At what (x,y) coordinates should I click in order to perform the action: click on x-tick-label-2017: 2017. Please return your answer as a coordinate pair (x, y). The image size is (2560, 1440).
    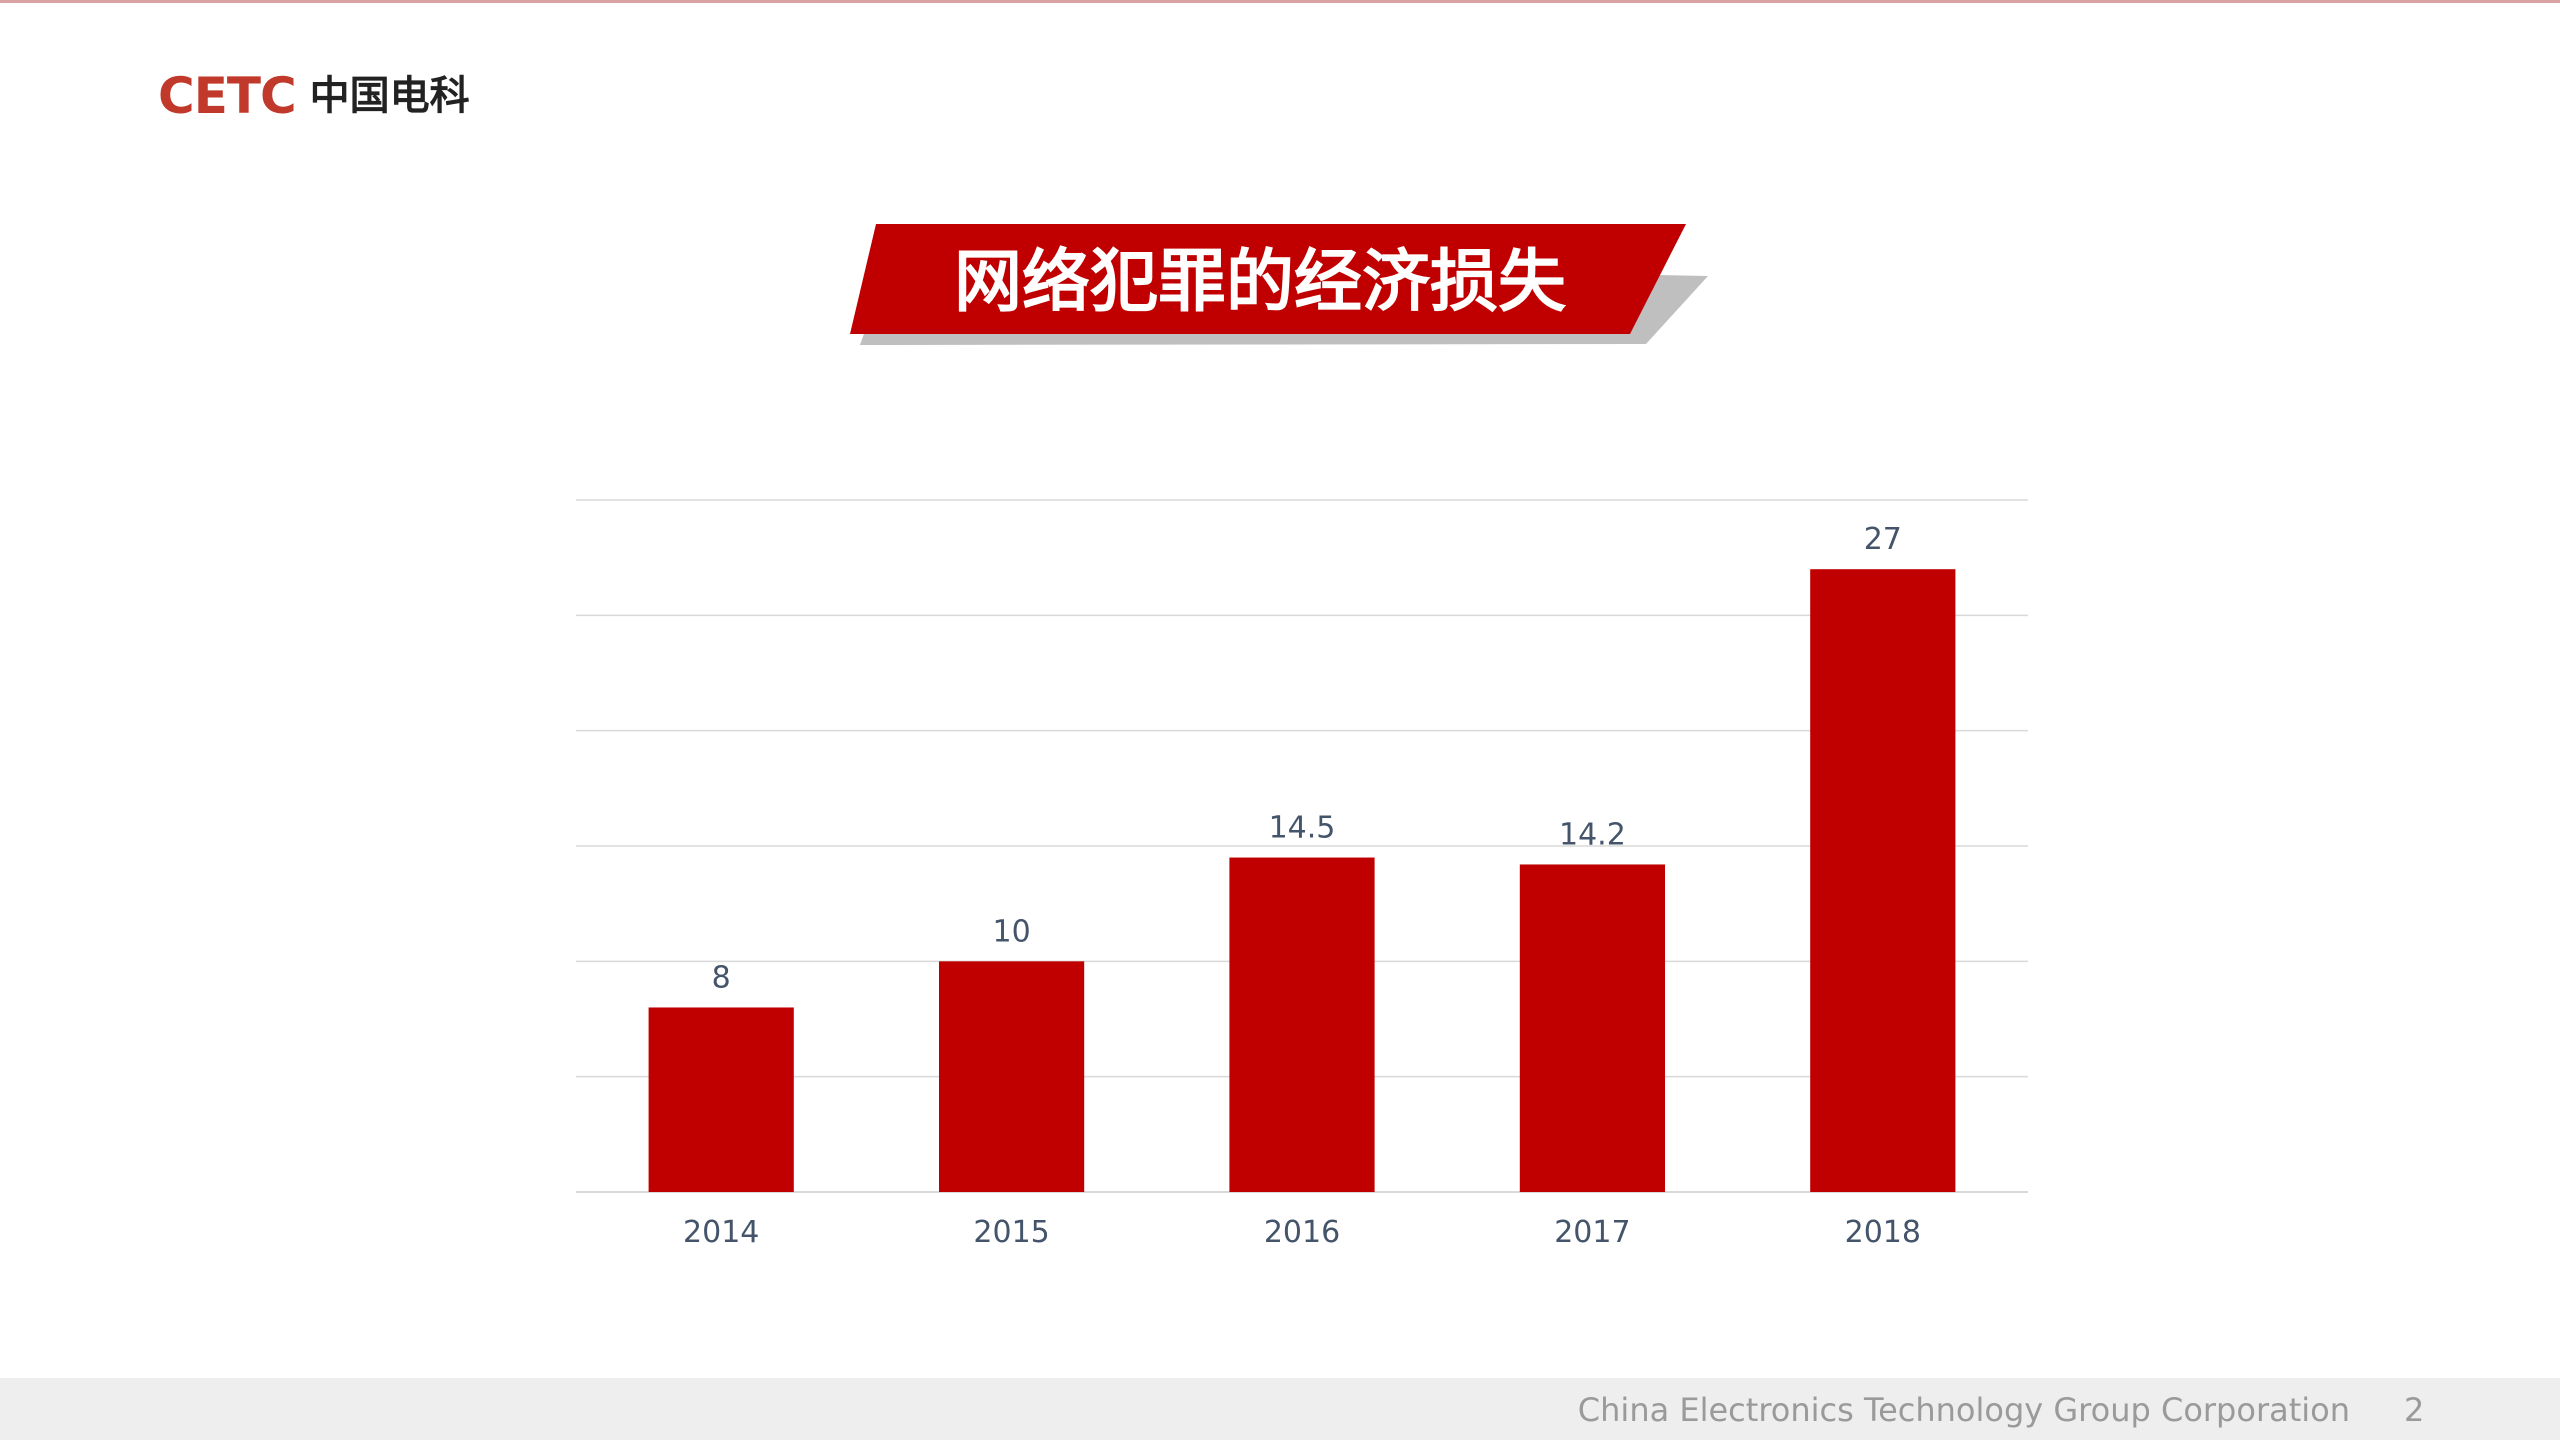
    Looking at the image, I should click on (1592, 1232).